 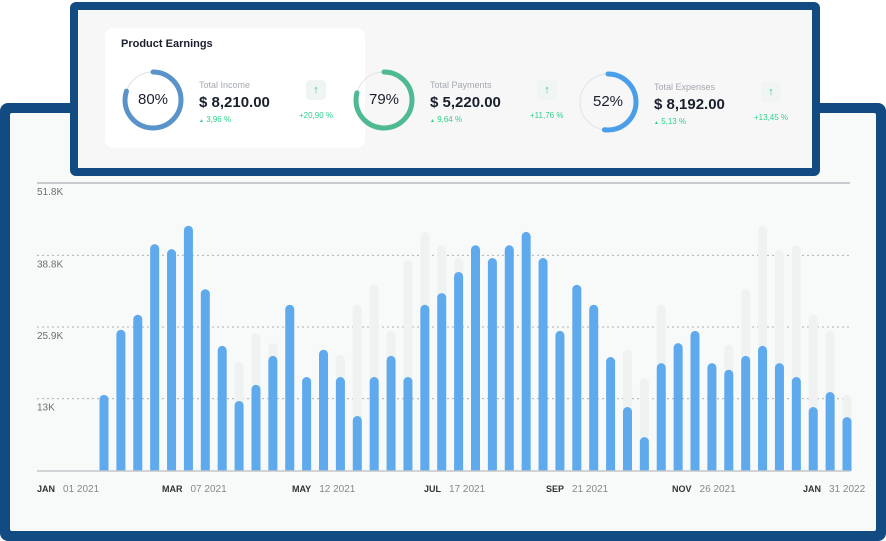 I want to click on x-tick-label: JAN 01 2021, so click(x=68, y=489).